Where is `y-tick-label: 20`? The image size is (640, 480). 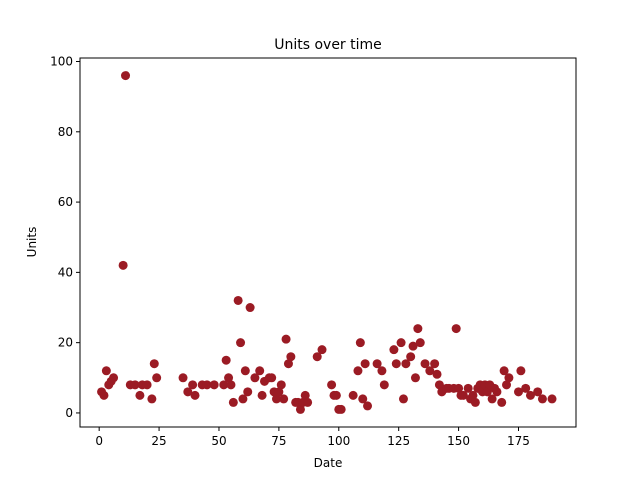 y-tick-label: 20 is located at coordinates (65, 343).